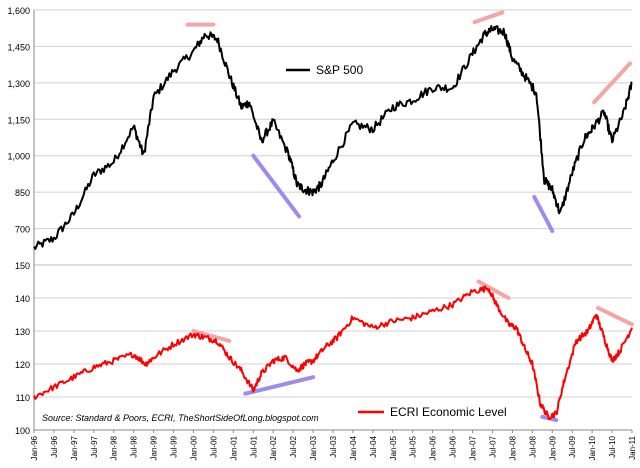 The width and height of the screenshot is (640, 468). Describe the element at coordinates (22, 266) in the screenshot. I see `bottom-y-tick-label: 150` at that location.